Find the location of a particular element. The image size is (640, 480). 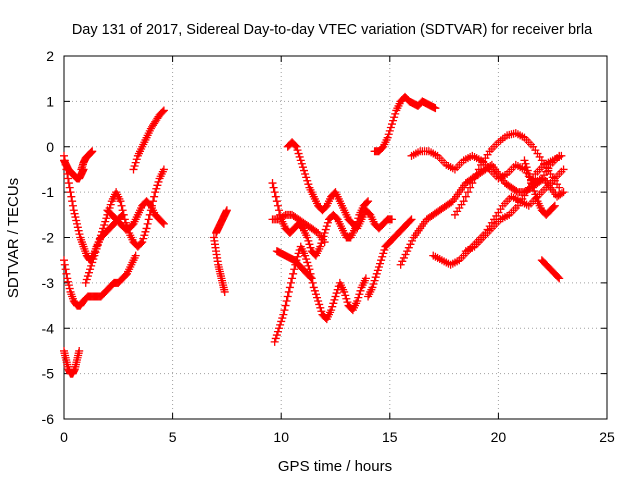

y-tick-label: -1 is located at coordinates (48, 192).